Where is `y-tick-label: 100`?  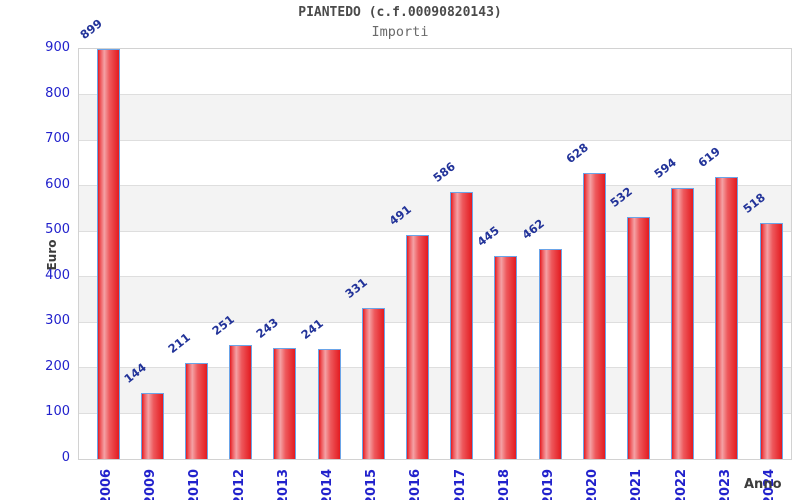
y-tick-label: 100 is located at coordinates (57, 412).